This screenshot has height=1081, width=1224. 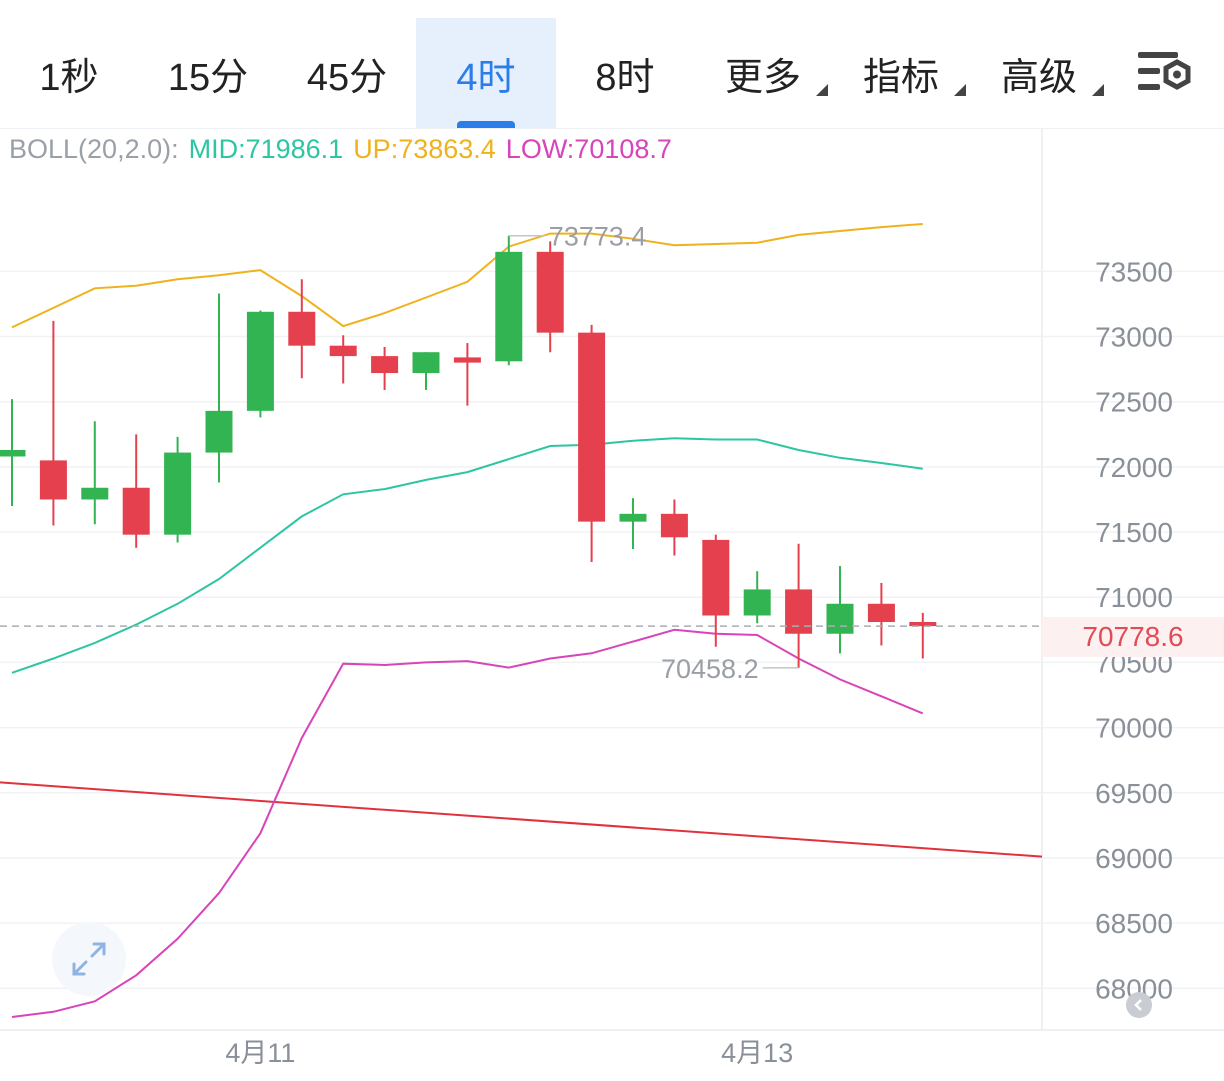 I want to click on chart-settings-icon, so click(x=1164, y=71).